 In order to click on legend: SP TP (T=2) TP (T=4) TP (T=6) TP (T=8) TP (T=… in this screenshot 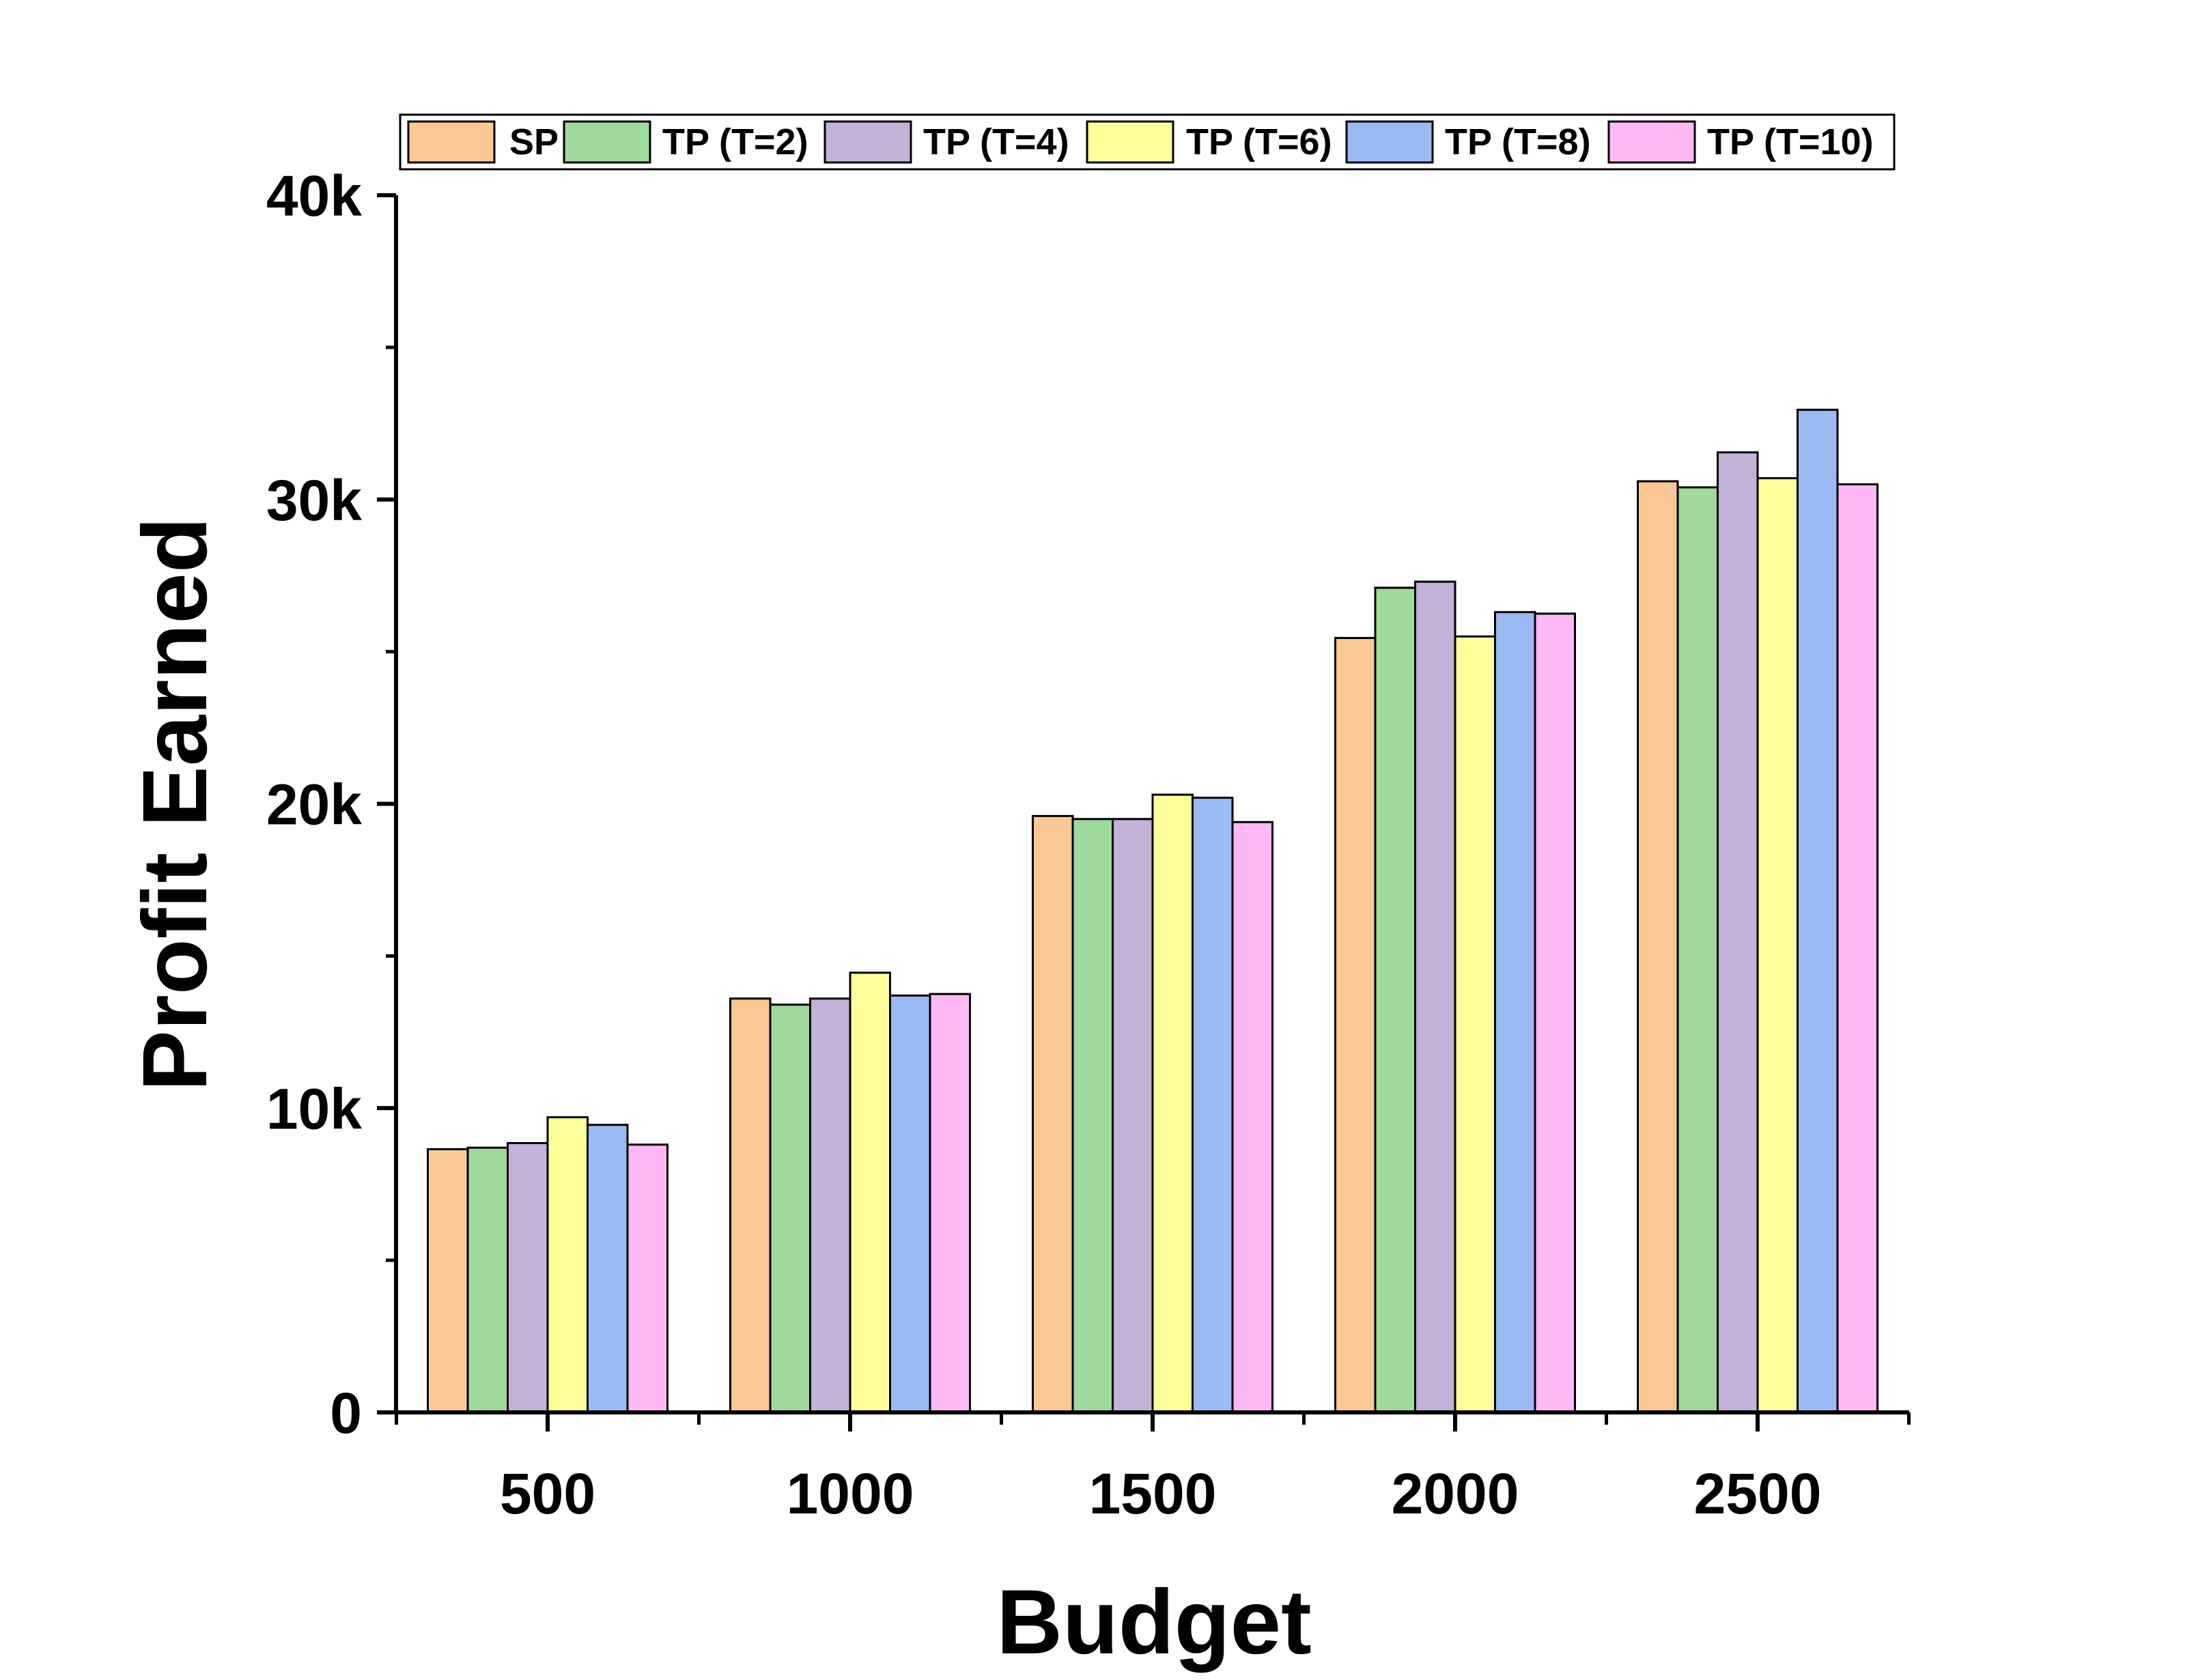, I will do `click(1147, 142)`.